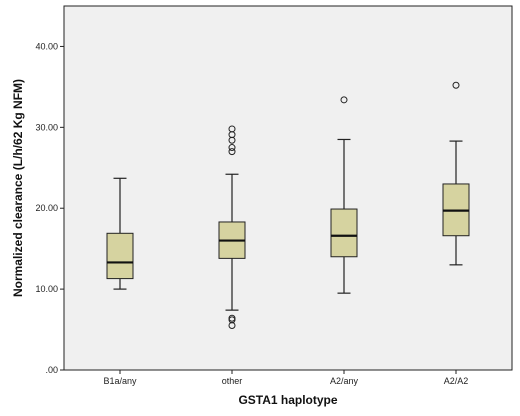  Describe the element at coordinates (46, 289) in the screenshot. I see `y-tick-label: 10.00` at that location.